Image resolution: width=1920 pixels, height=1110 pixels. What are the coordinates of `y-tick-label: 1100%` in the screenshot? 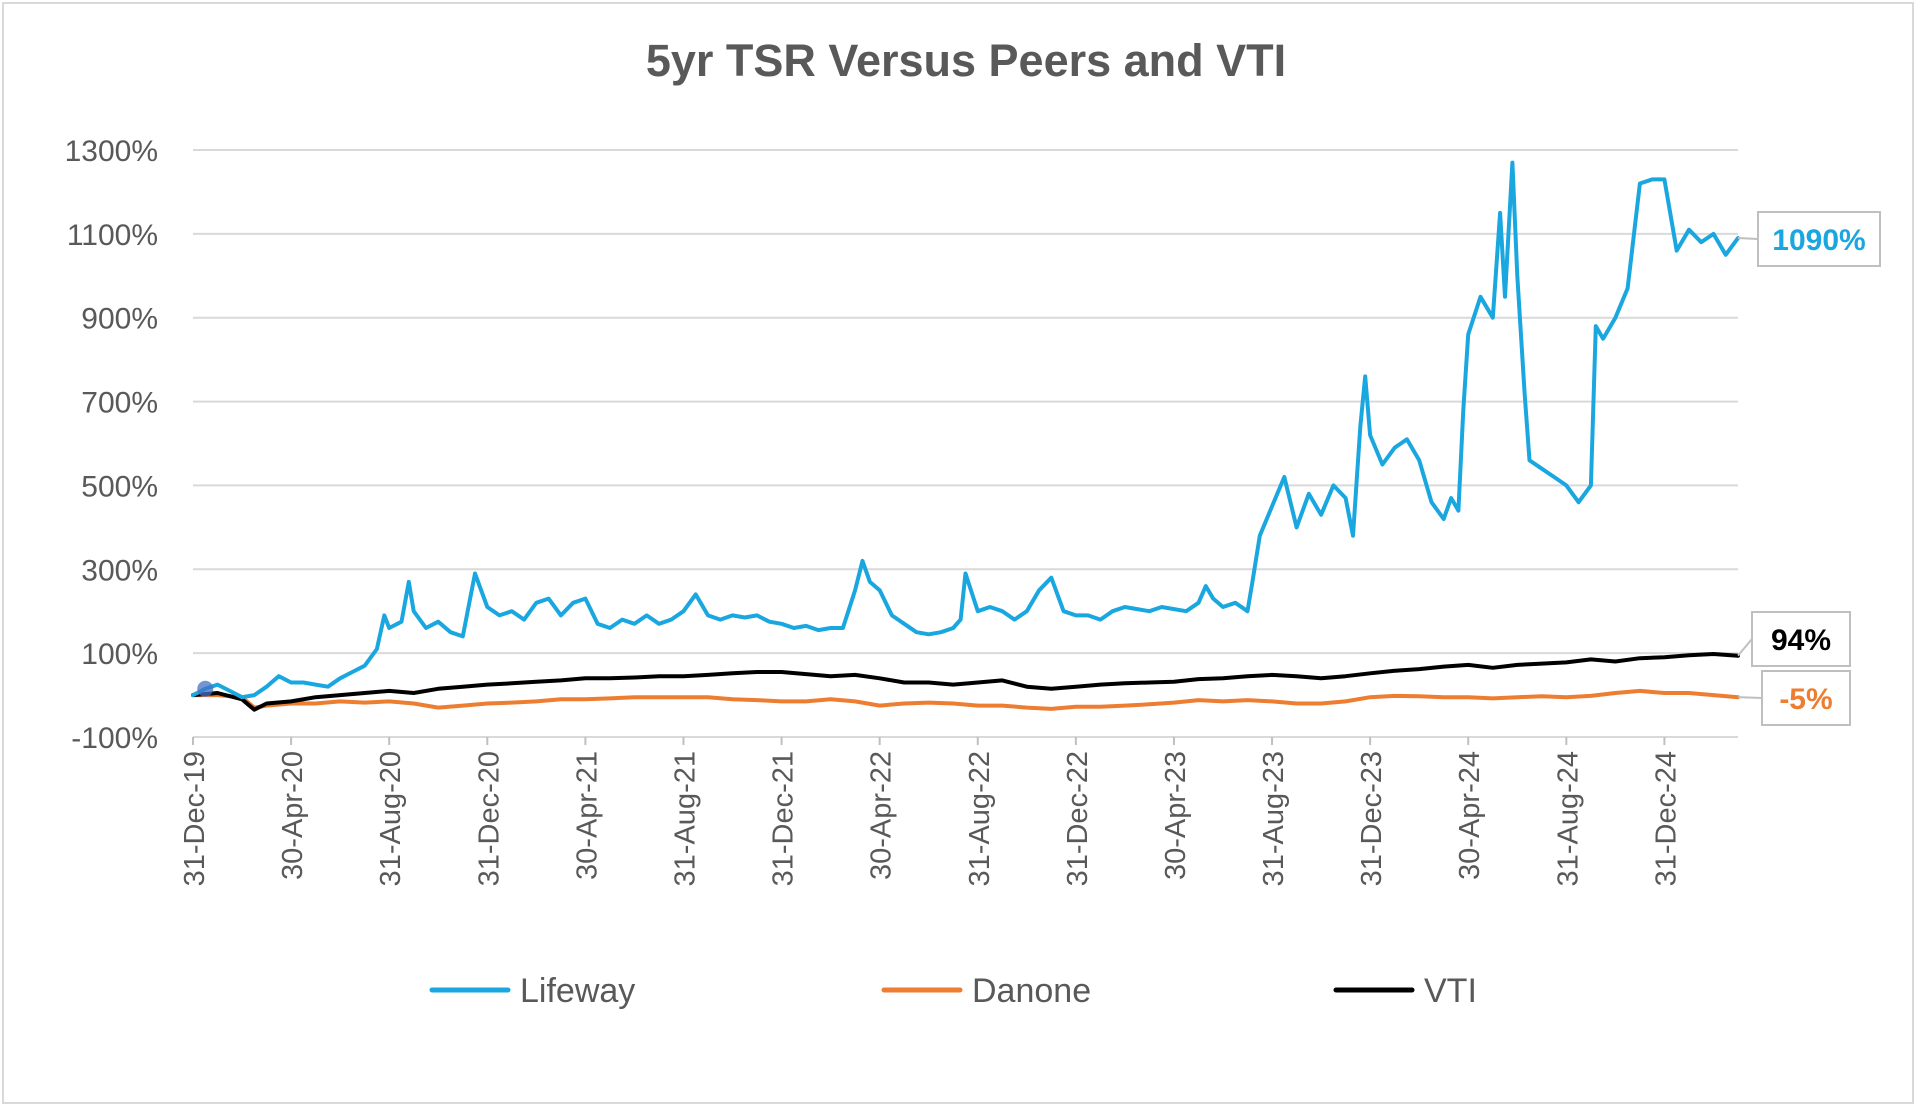 It's located at (112, 235).